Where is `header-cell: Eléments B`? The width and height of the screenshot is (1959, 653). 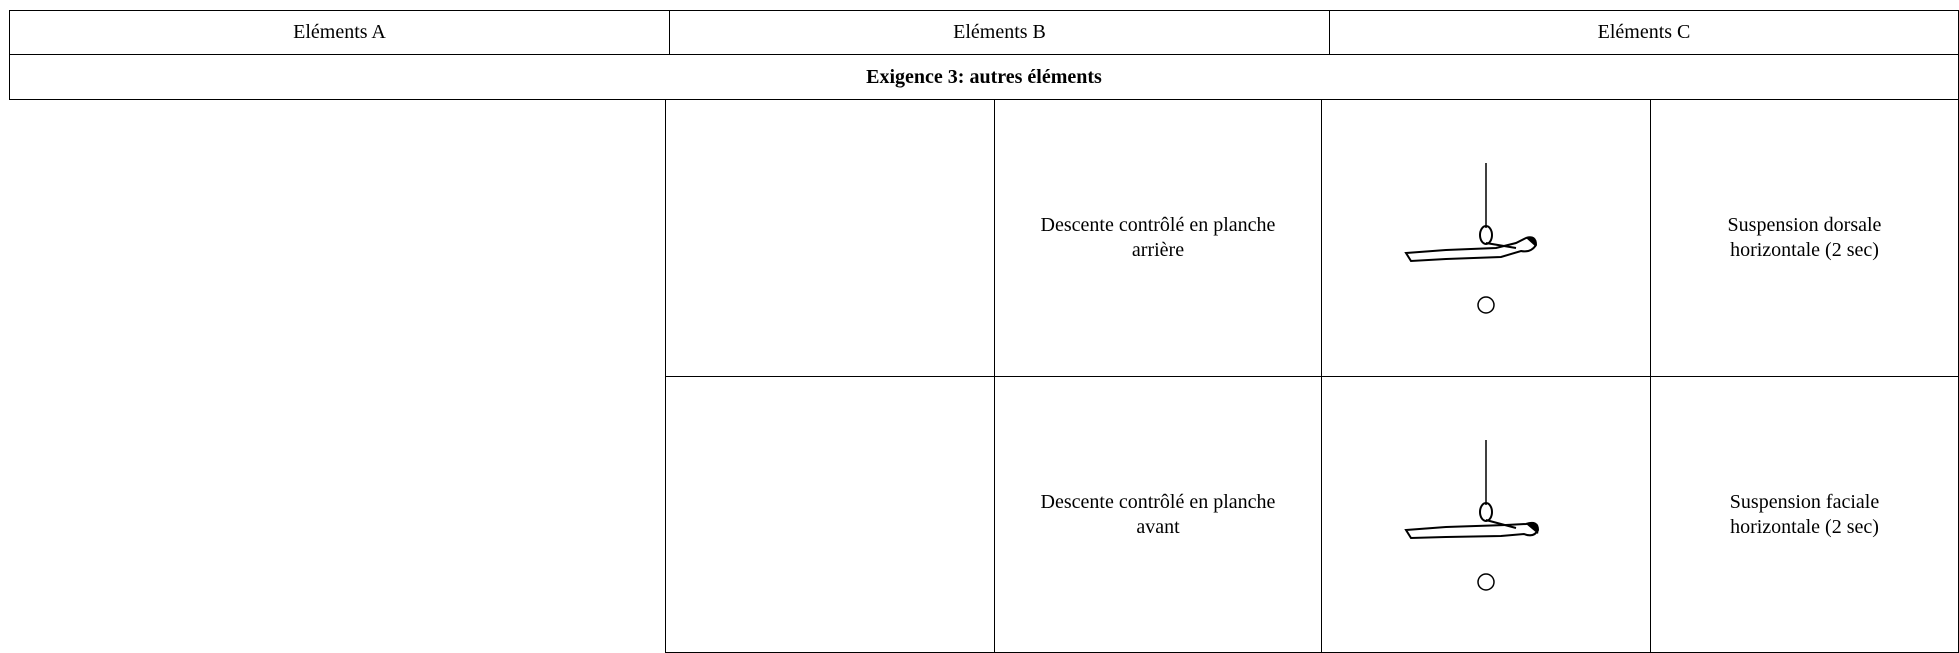 header-cell: Eléments B is located at coordinates (999, 32).